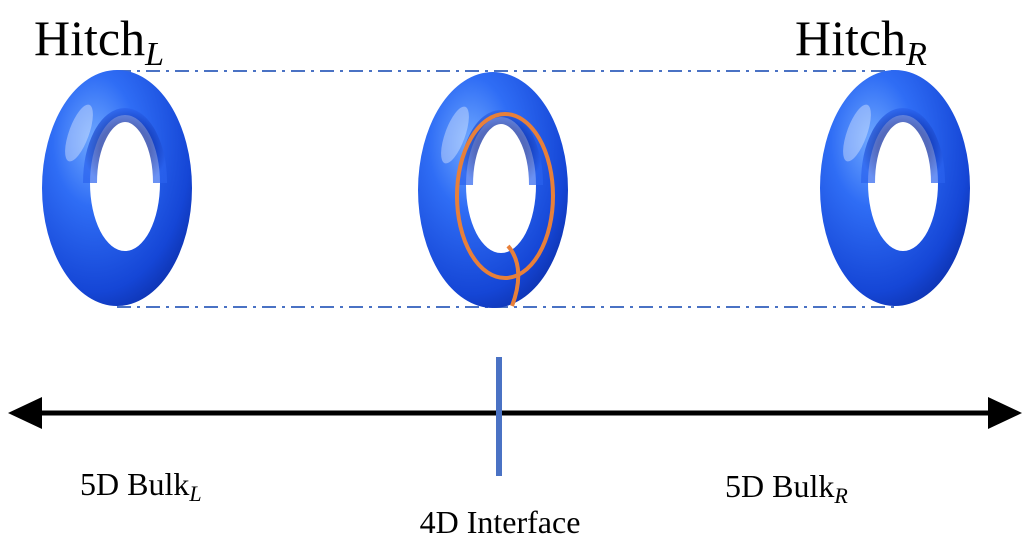 Image resolution: width=1027 pixels, height=541 pixels. Describe the element at coordinates (505, 196) in the screenshot. I see `loop` at that location.